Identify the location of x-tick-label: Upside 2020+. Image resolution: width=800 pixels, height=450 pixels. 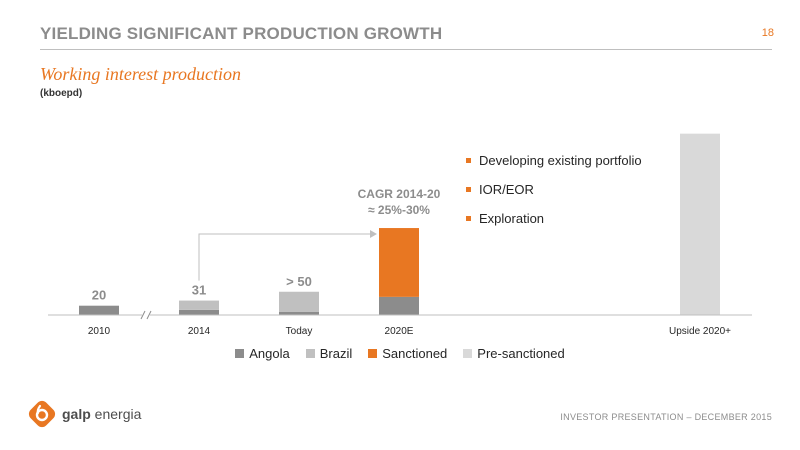
(700, 331).